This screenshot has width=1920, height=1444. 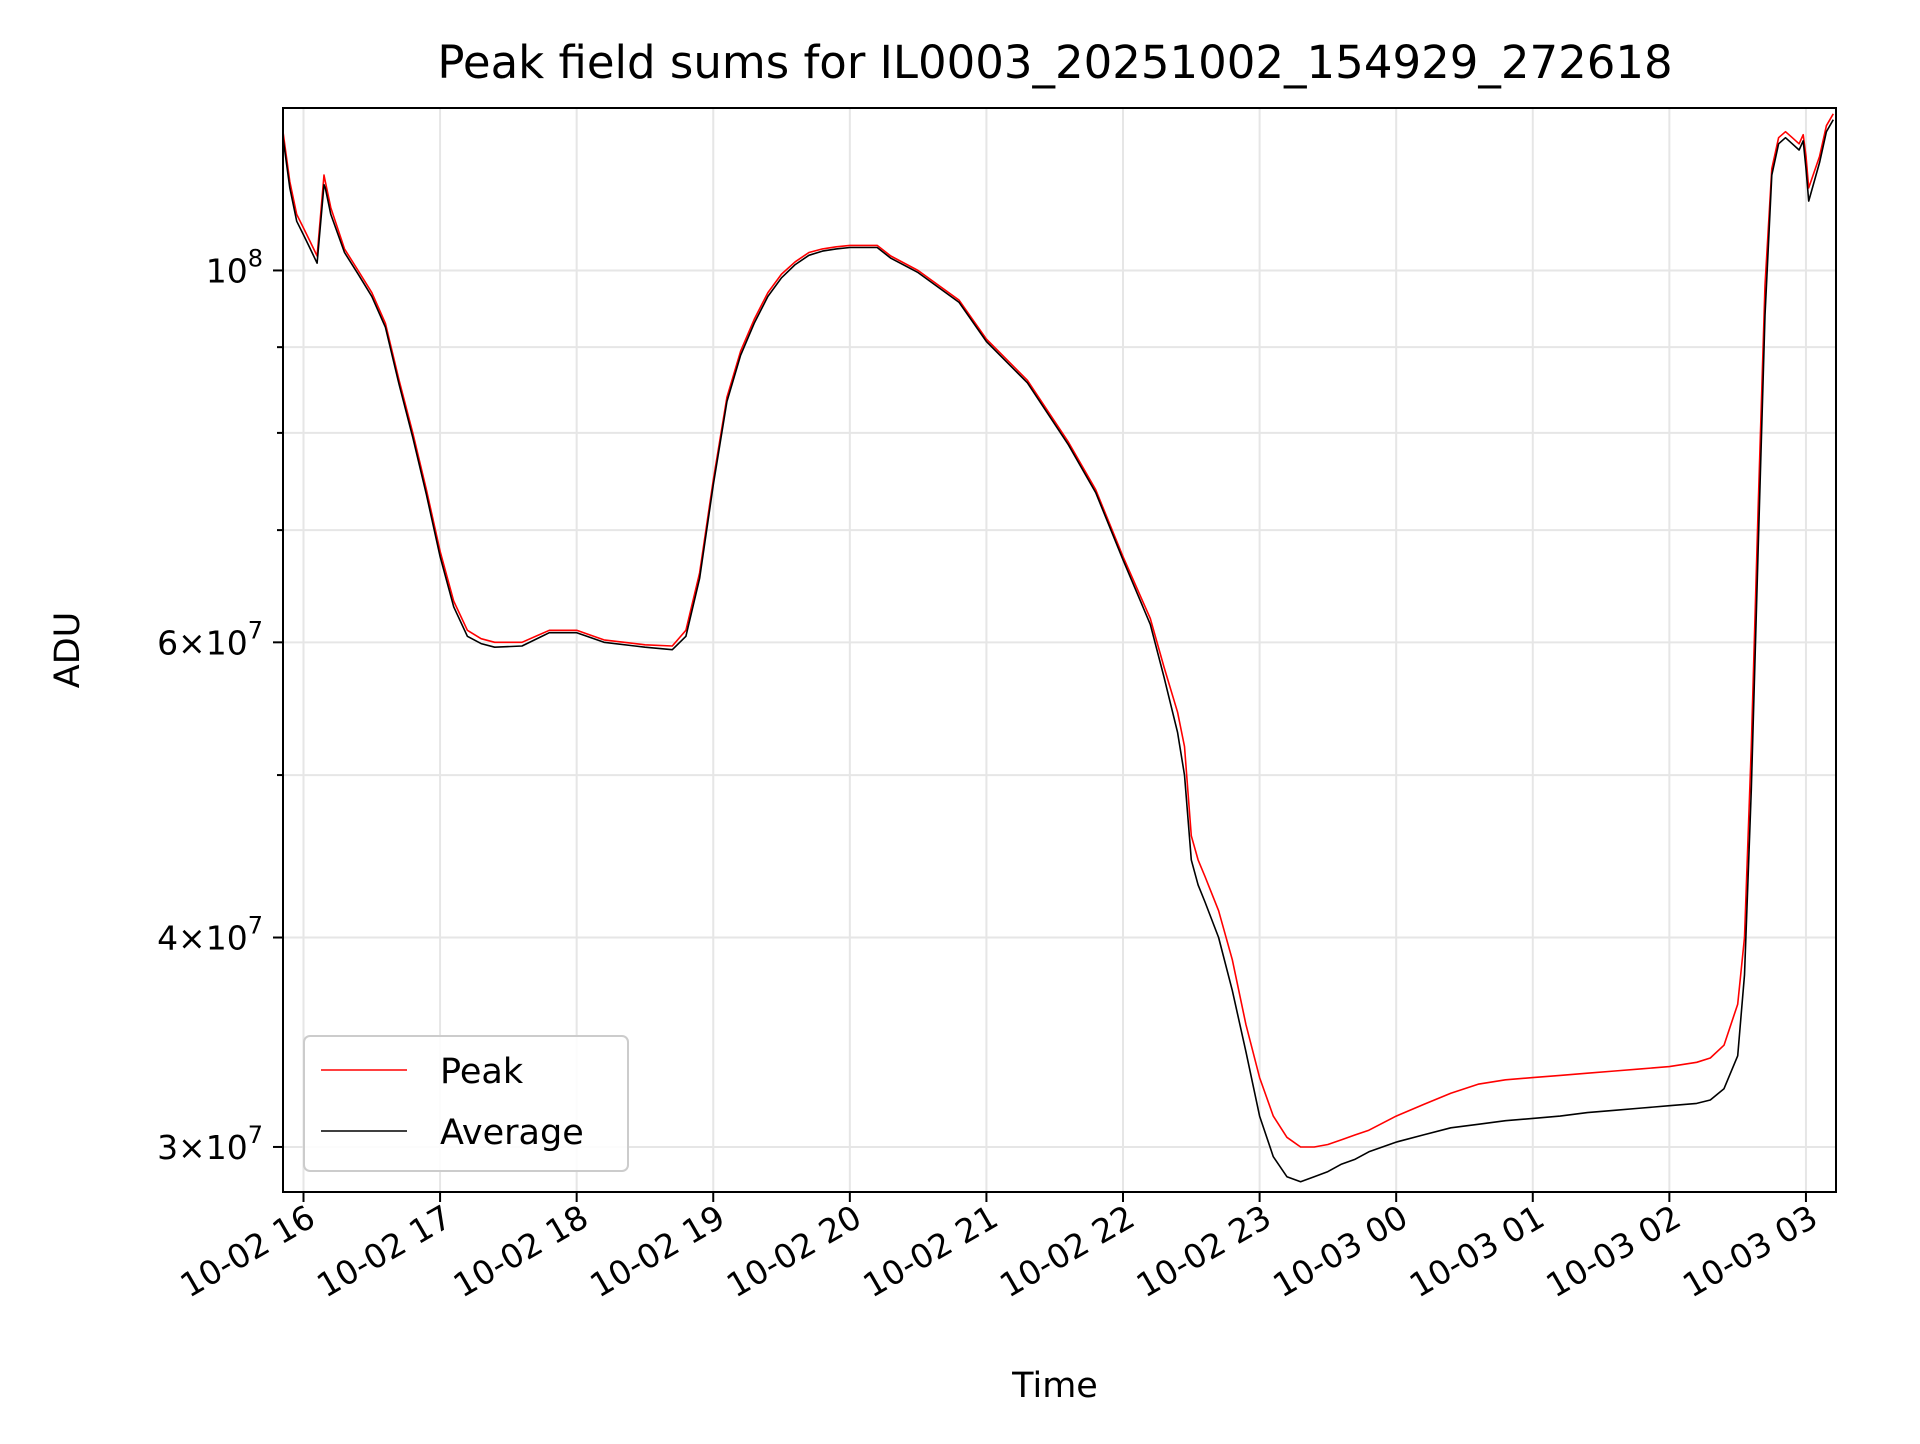 I want to click on y-tick-exponent: 8, so click(x=255, y=258).